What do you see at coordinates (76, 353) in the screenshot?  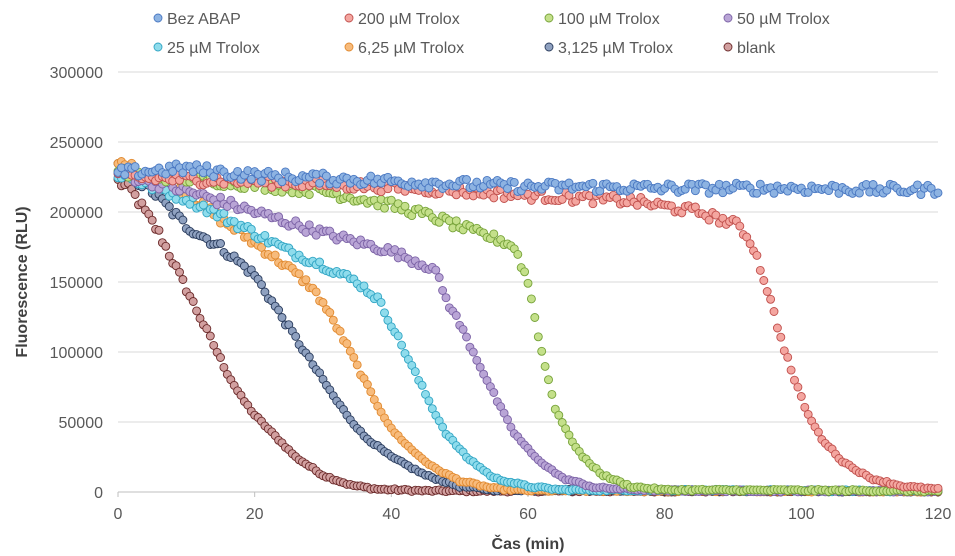 I see `y-tick-label: 100000` at bounding box center [76, 353].